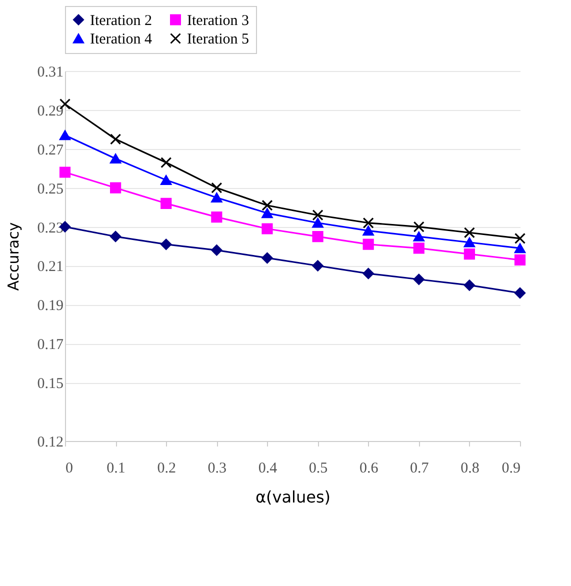  Describe the element at coordinates (121, 20) in the screenshot. I see `legend-label: Iteration 2` at that location.